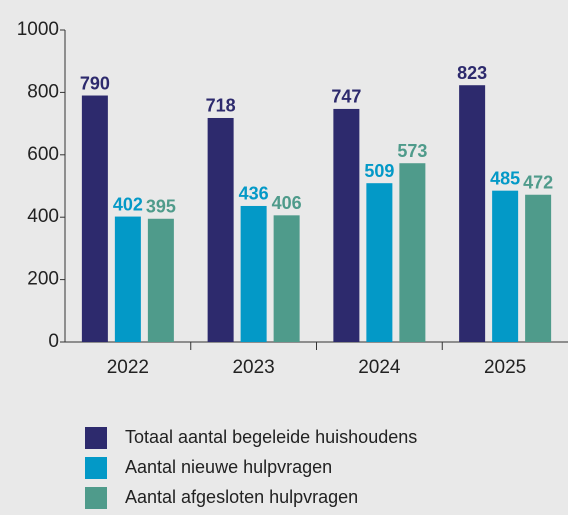  Describe the element at coordinates (505, 178) in the screenshot. I see `value-label: 485` at that location.